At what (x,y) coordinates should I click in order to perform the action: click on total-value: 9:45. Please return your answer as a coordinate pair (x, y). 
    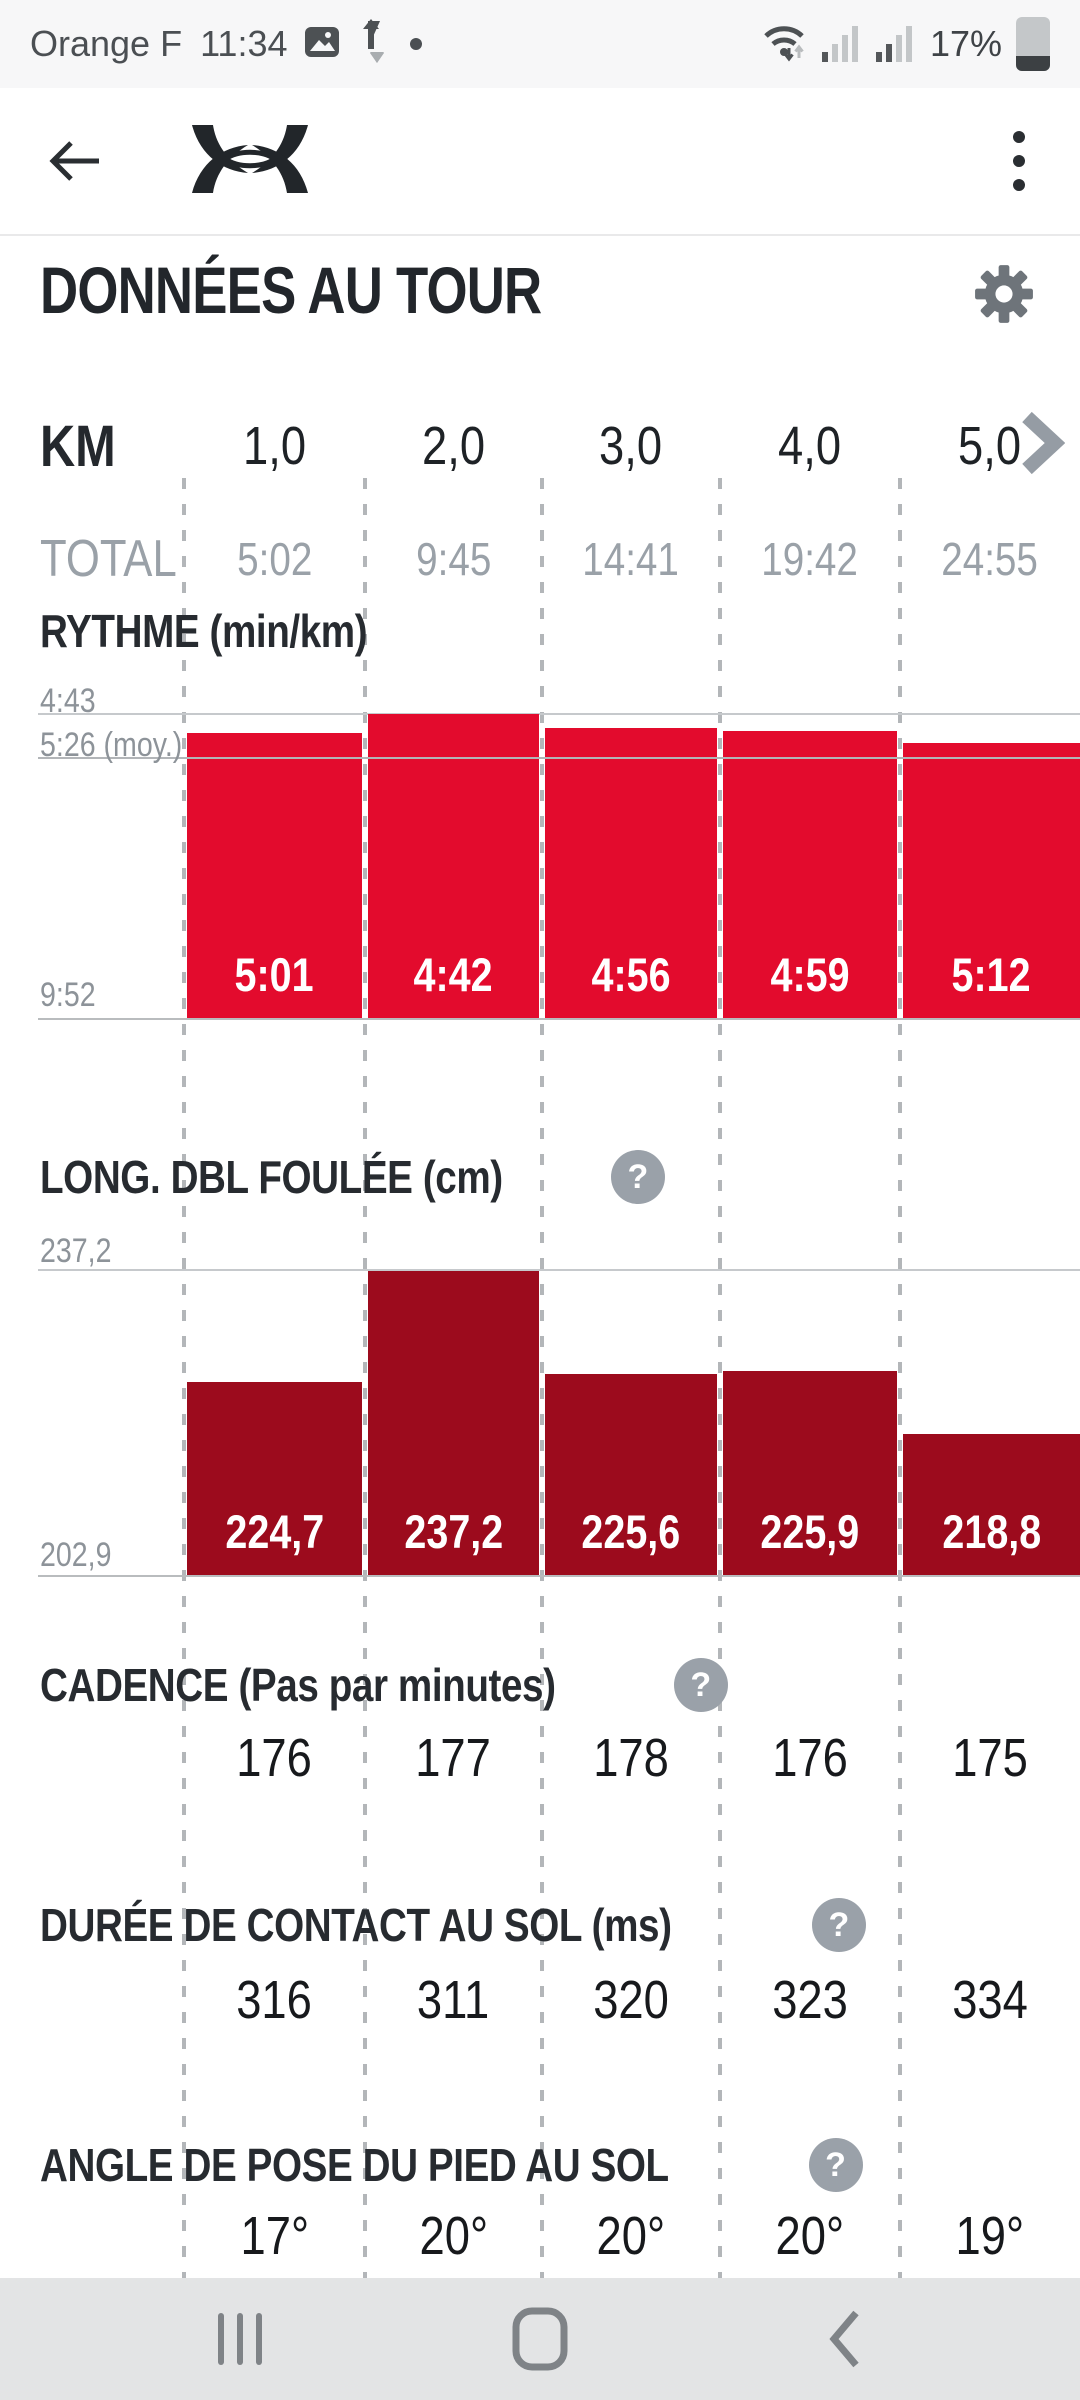
    Looking at the image, I should click on (453, 559).